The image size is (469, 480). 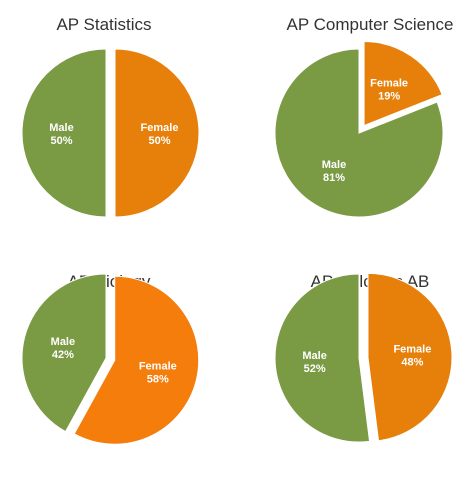 What do you see at coordinates (334, 178) in the screenshot?
I see `male-percent-label: 81%` at bounding box center [334, 178].